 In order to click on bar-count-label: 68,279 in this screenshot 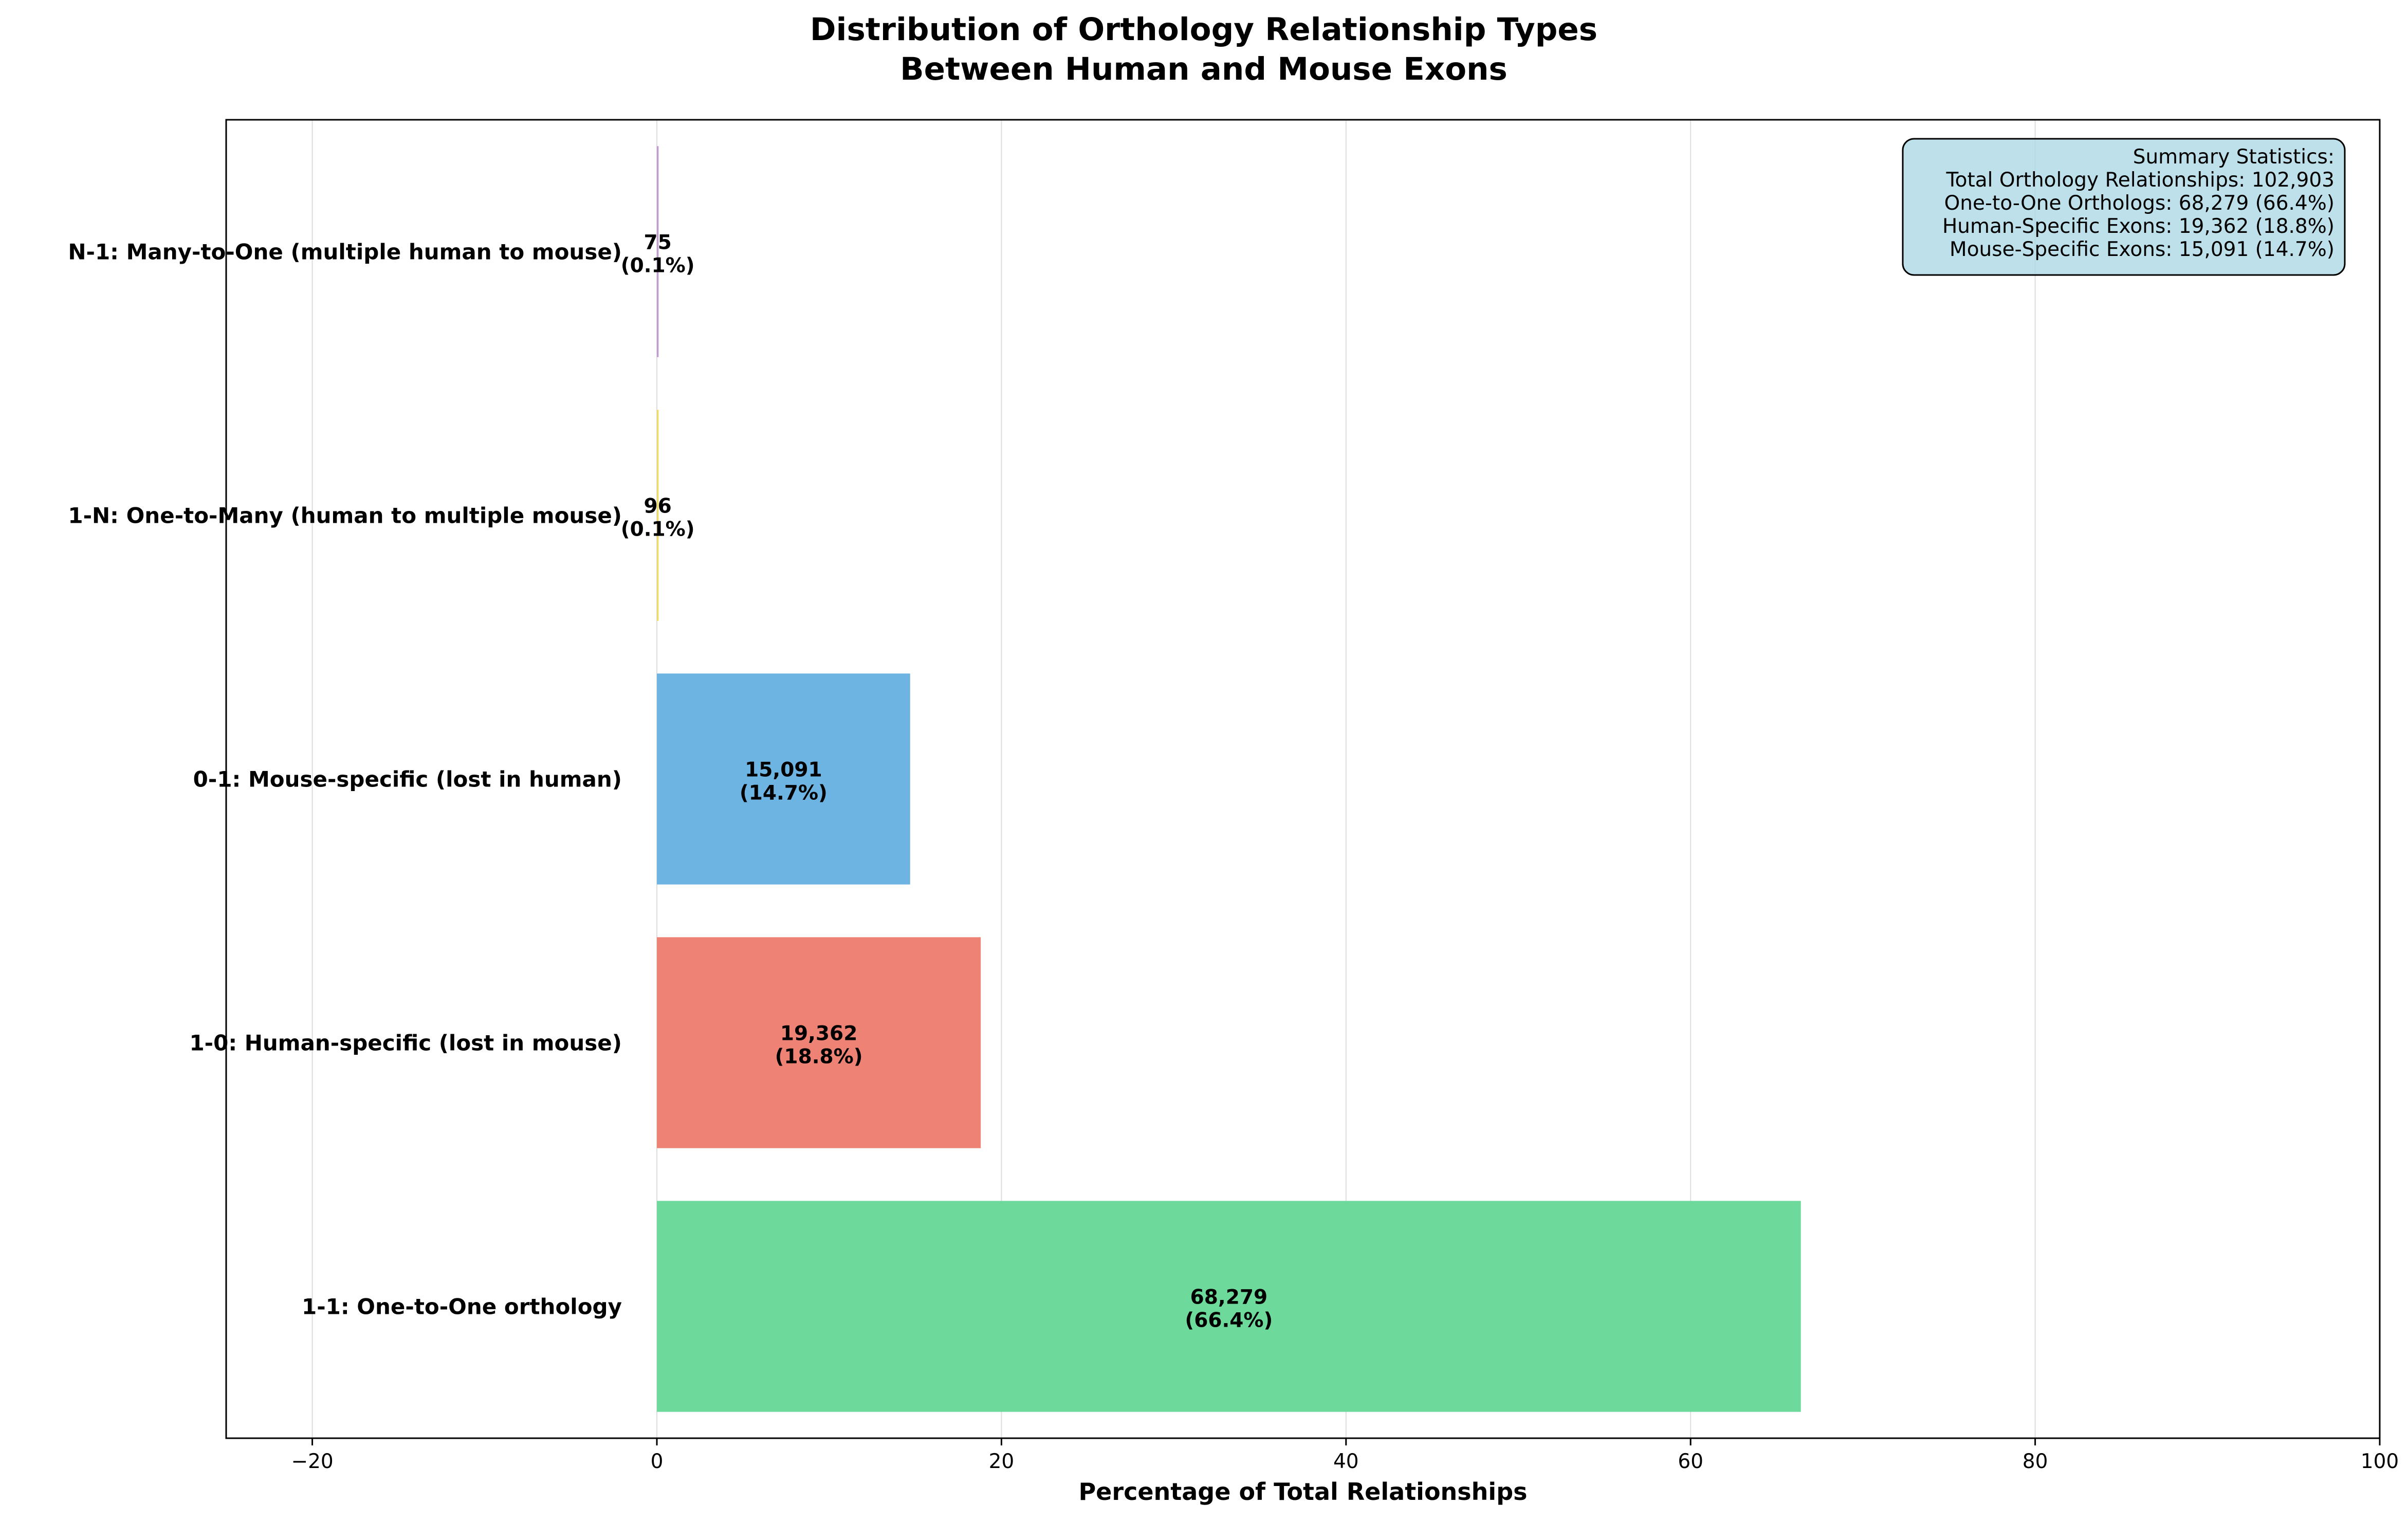, I will do `click(1229, 1298)`.